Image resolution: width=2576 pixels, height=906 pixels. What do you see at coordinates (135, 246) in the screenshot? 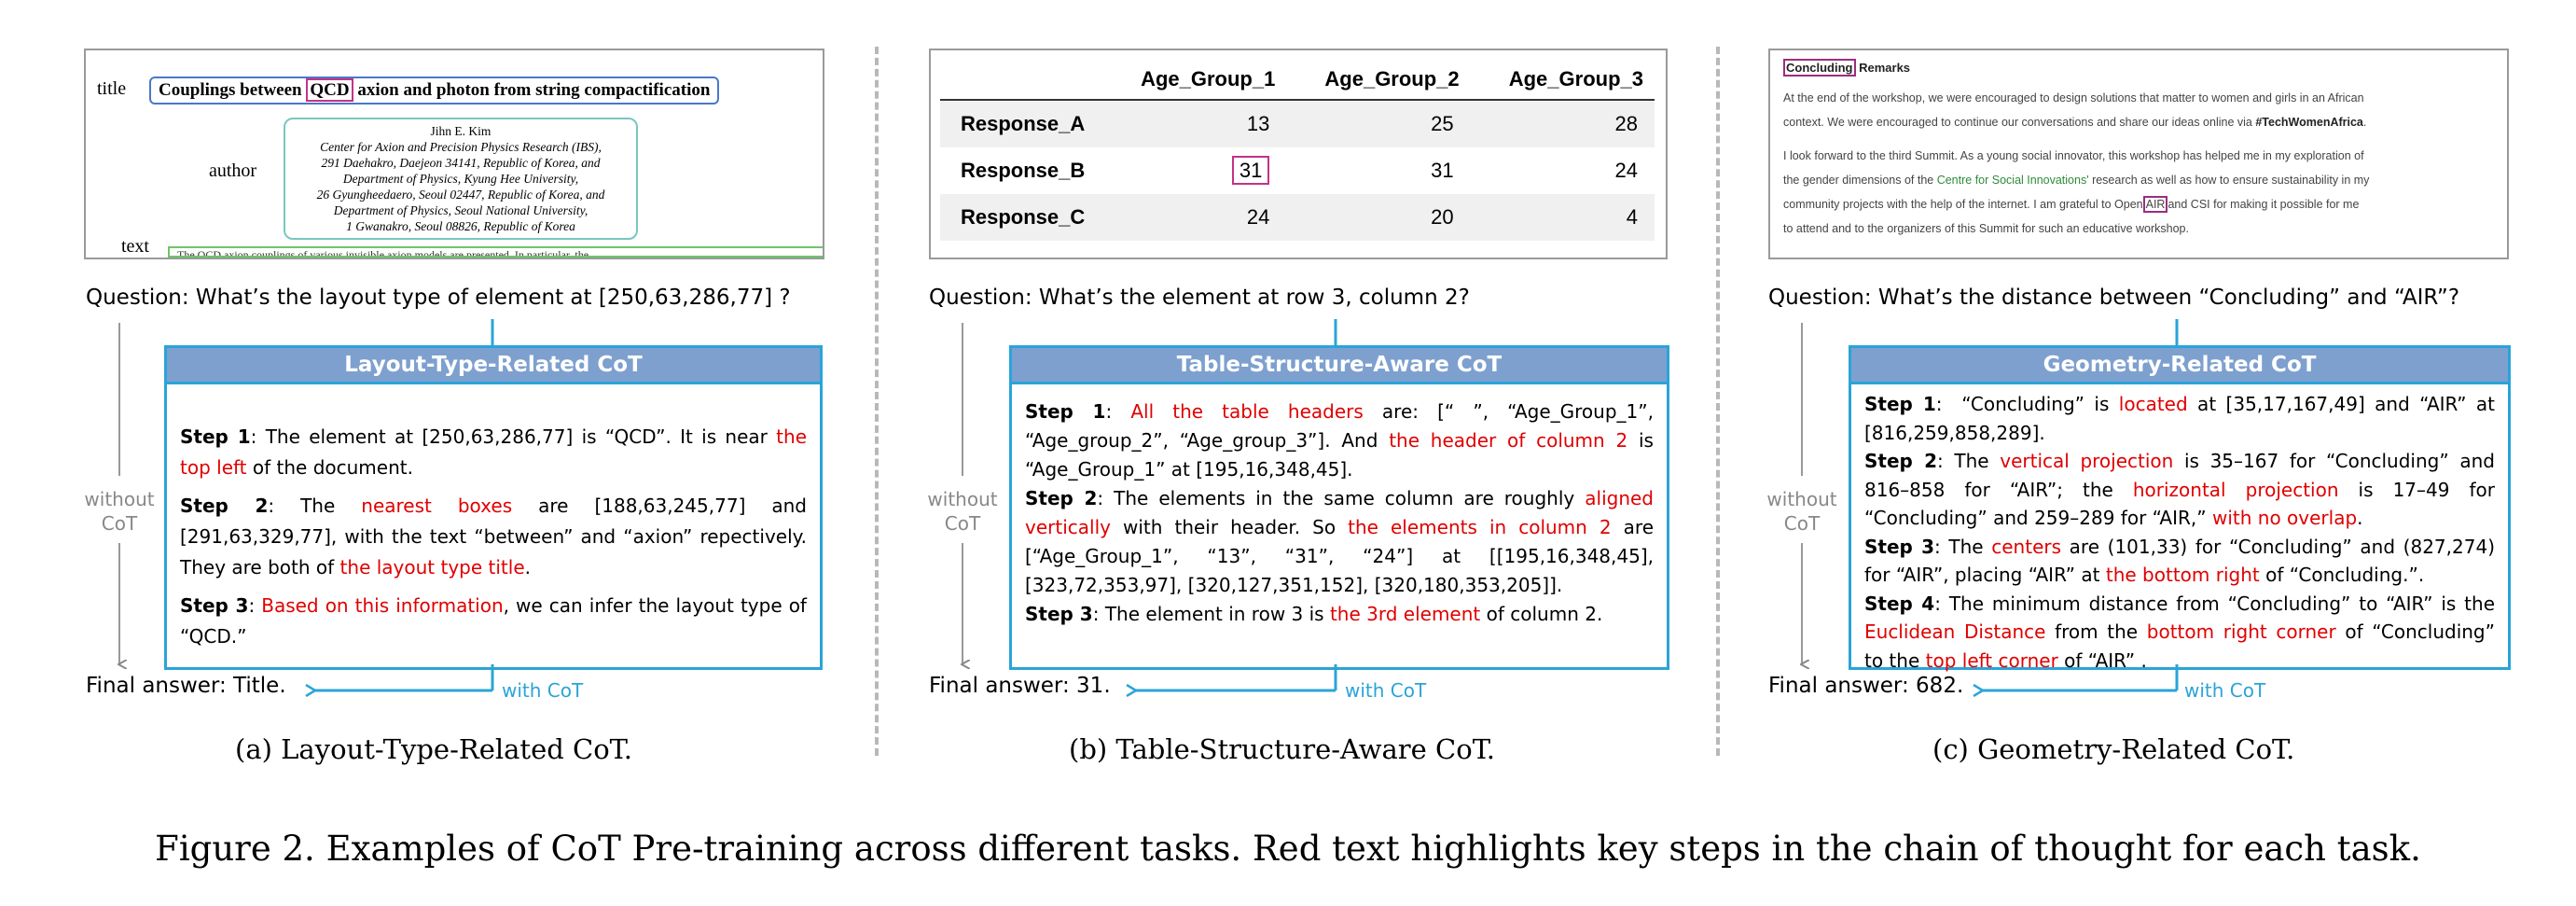
I see `text-label: text` at bounding box center [135, 246].